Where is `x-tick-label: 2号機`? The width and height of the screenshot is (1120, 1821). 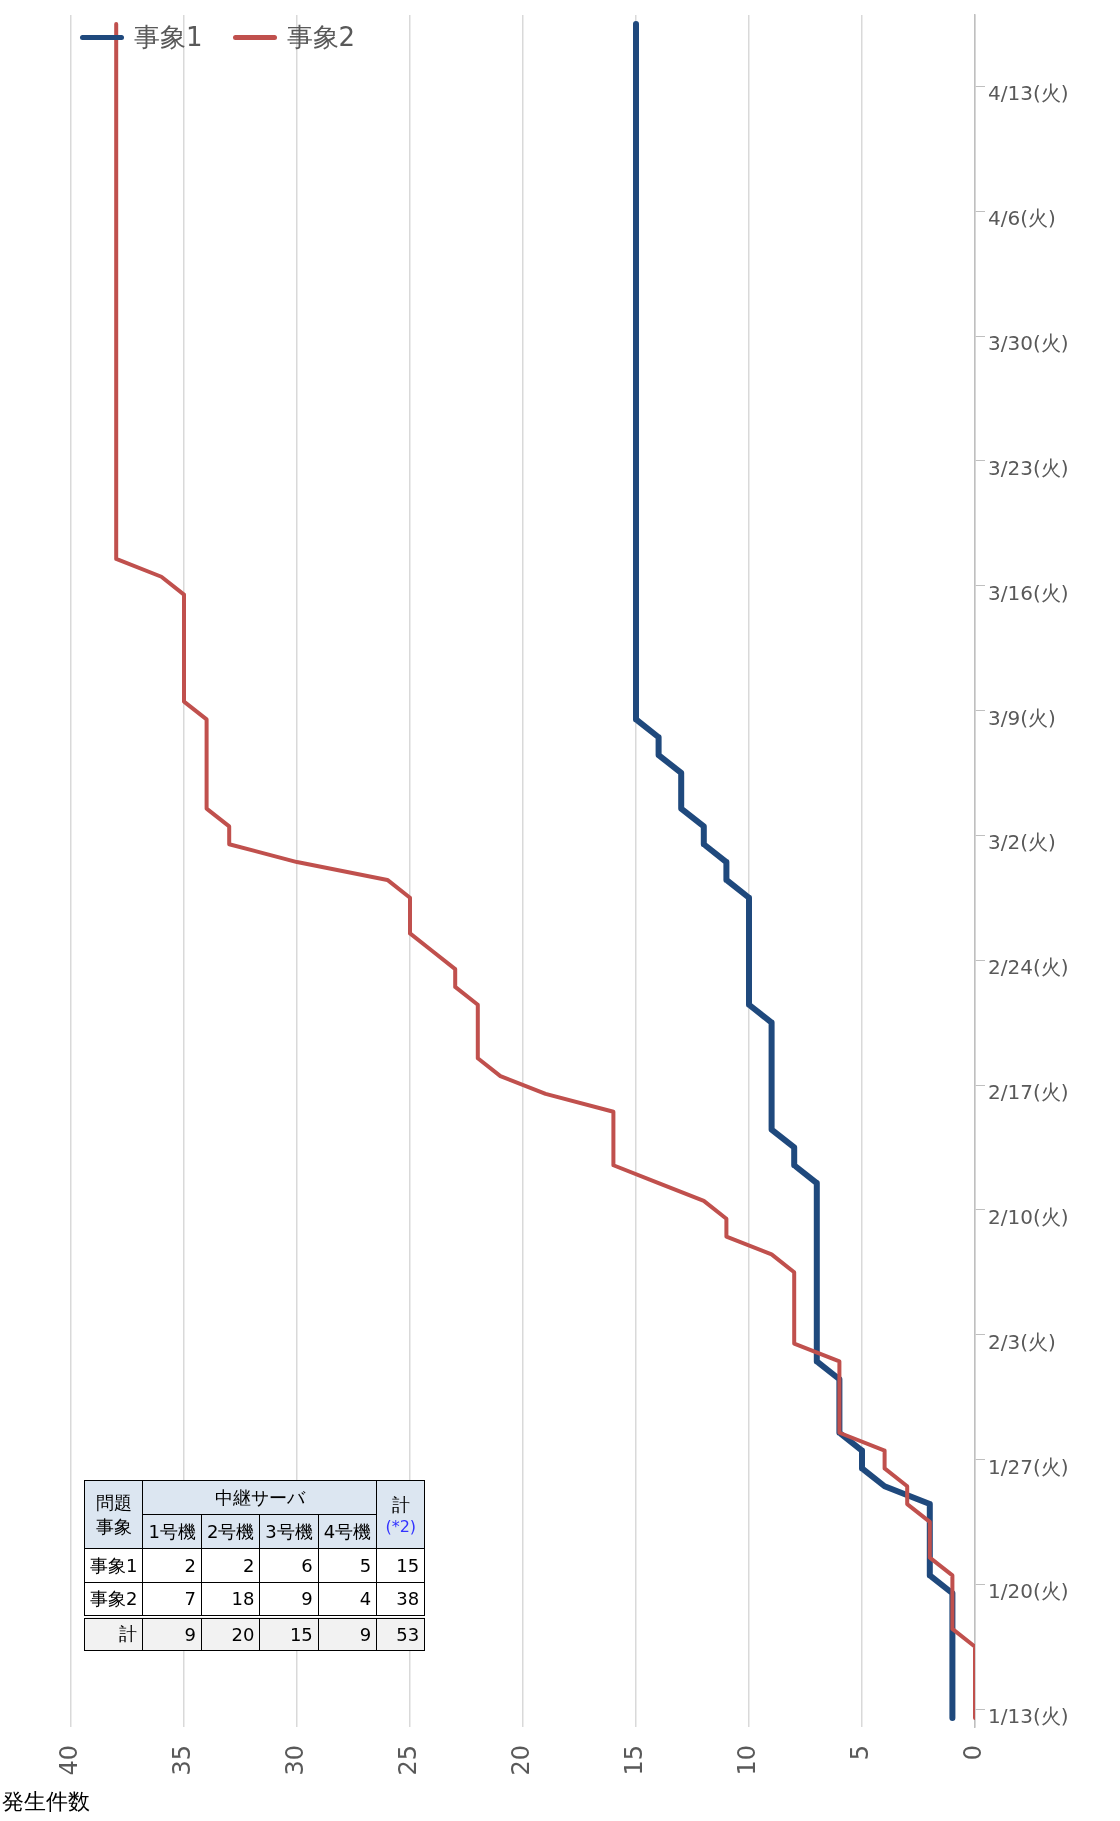
x-tick-label: 2号機 is located at coordinates (230, 1531).